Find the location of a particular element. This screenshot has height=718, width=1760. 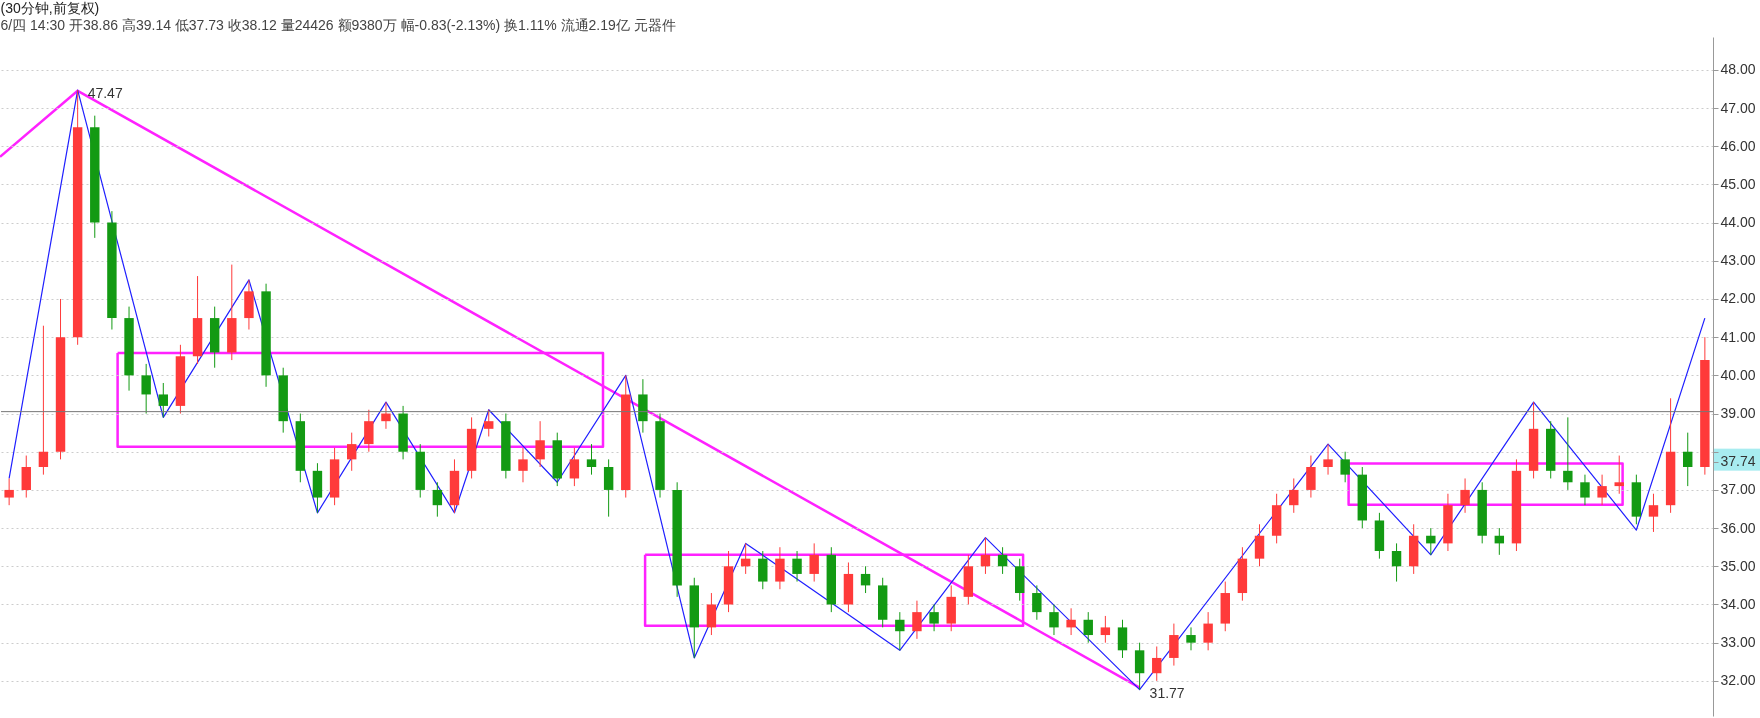

y-tick-label: 42.00 is located at coordinates (1738, 298).